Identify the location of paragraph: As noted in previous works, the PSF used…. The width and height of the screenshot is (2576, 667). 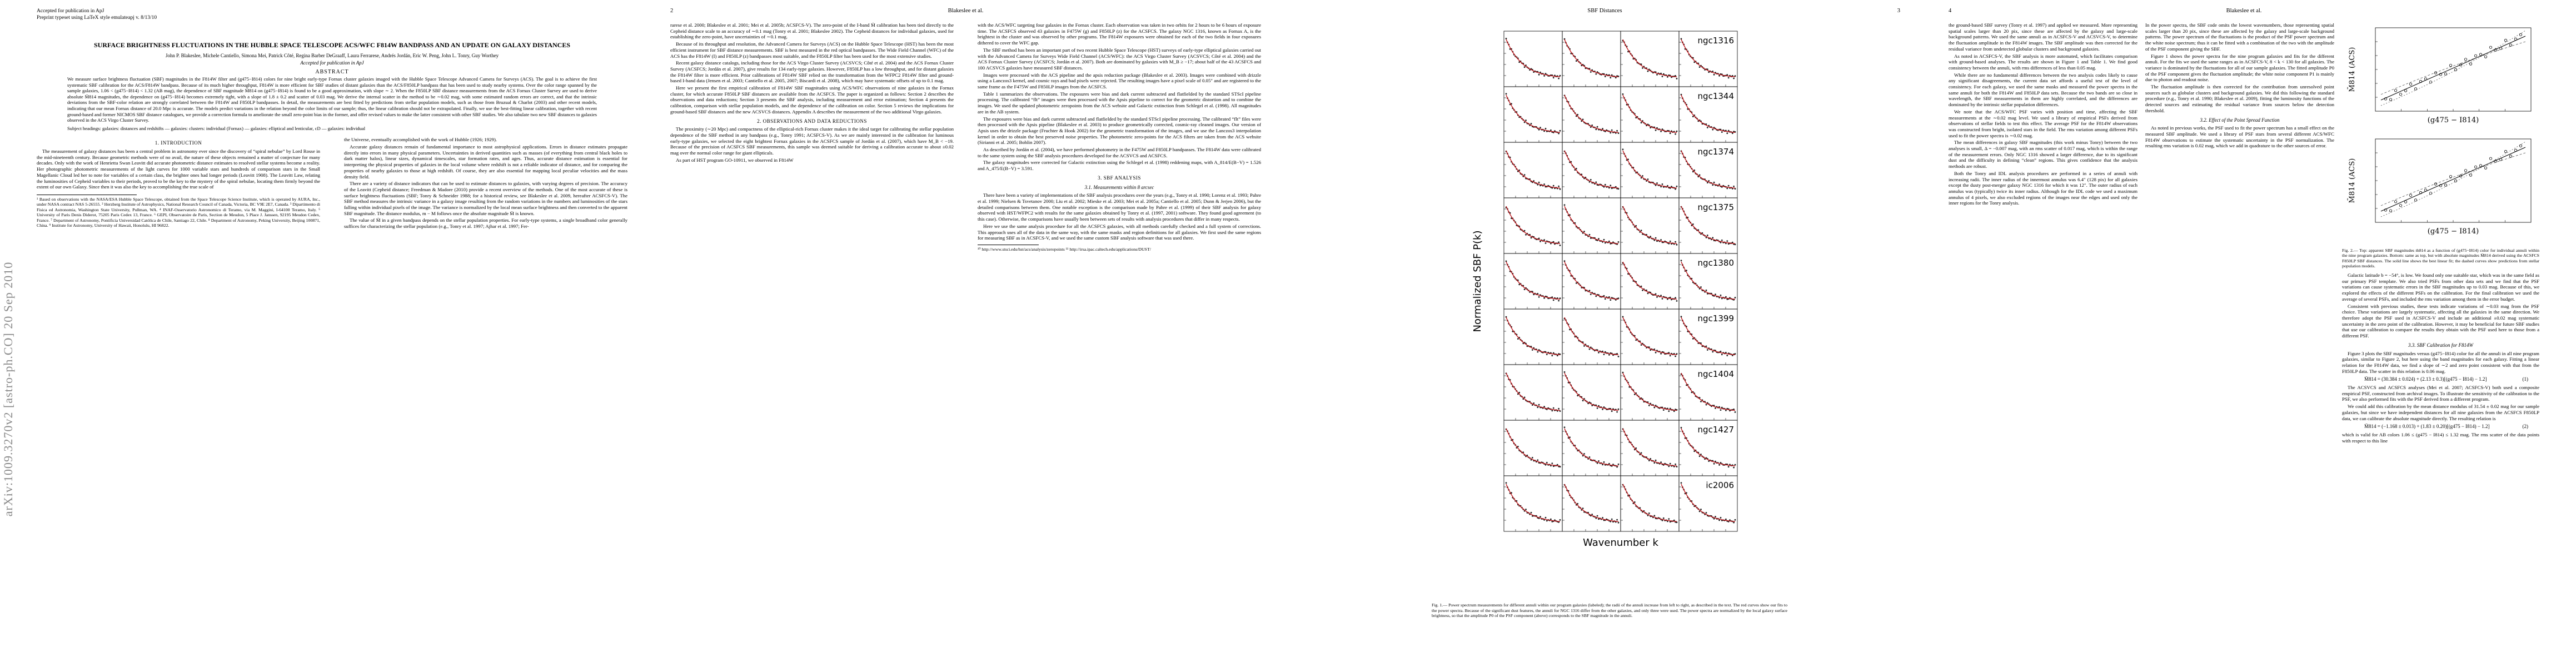
(2239, 137).